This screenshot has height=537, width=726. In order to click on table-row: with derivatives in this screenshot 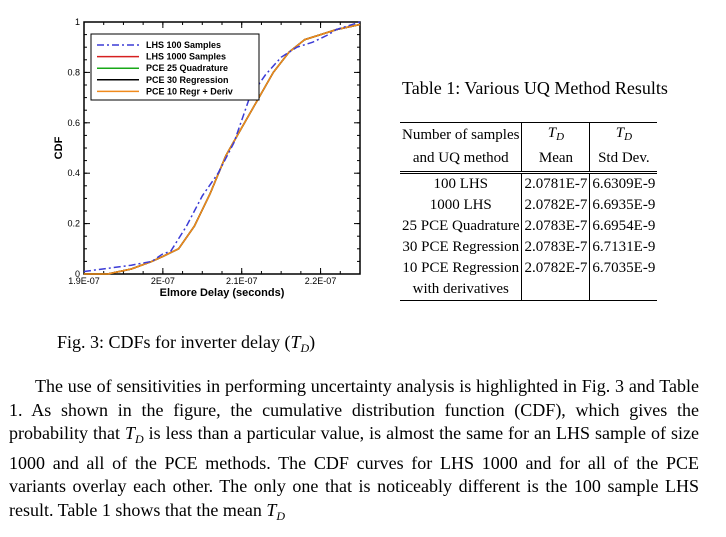, I will do `click(529, 290)`.